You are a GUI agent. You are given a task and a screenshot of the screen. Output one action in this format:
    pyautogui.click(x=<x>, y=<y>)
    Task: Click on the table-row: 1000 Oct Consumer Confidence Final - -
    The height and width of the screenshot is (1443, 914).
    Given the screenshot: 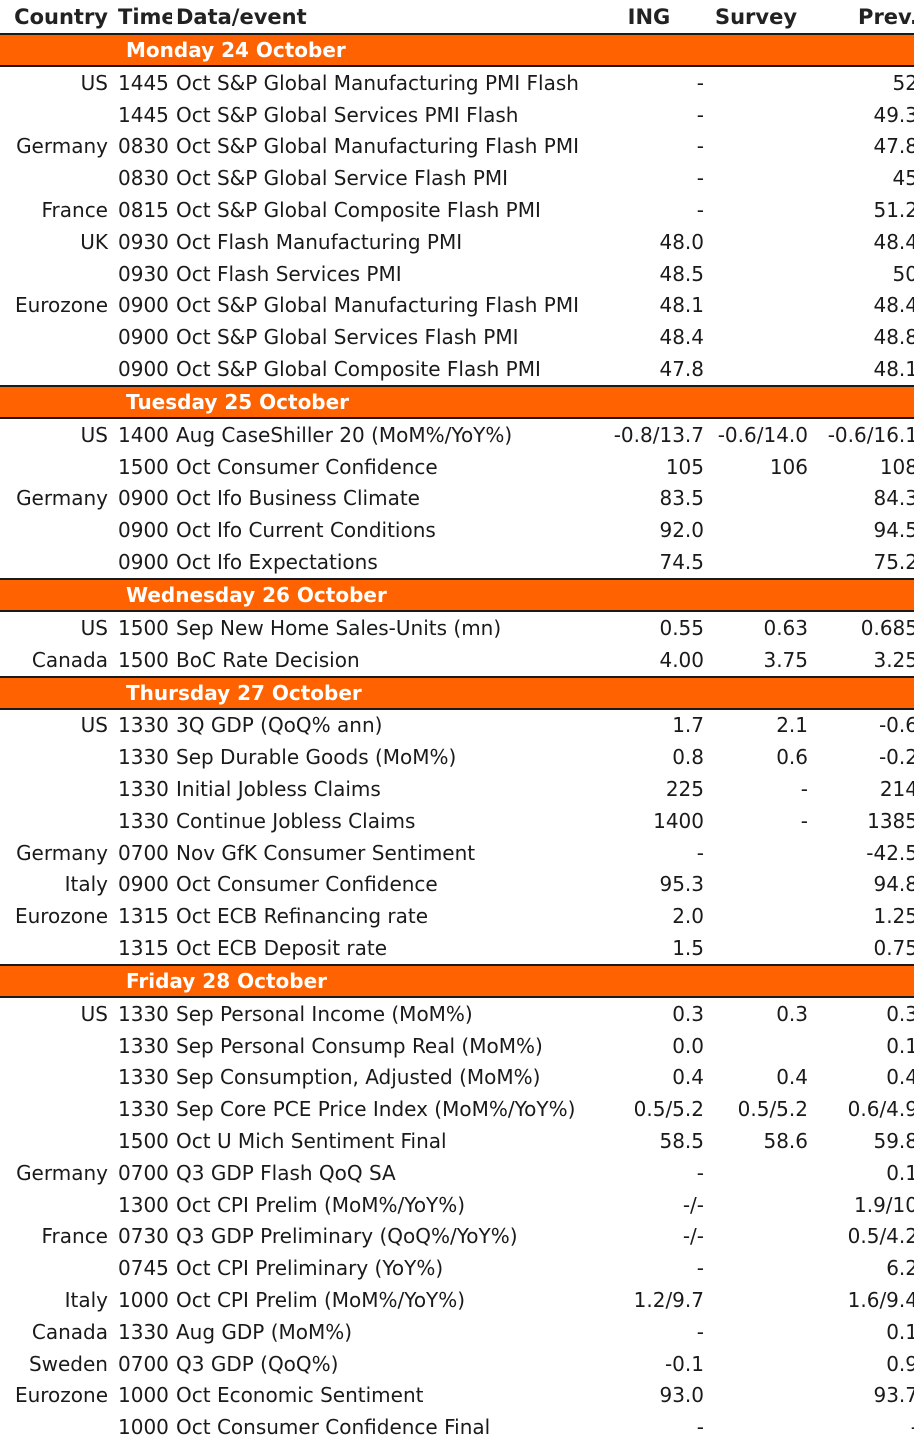 What is the action you would take?
    pyautogui.click(x=457, y=1427)
    